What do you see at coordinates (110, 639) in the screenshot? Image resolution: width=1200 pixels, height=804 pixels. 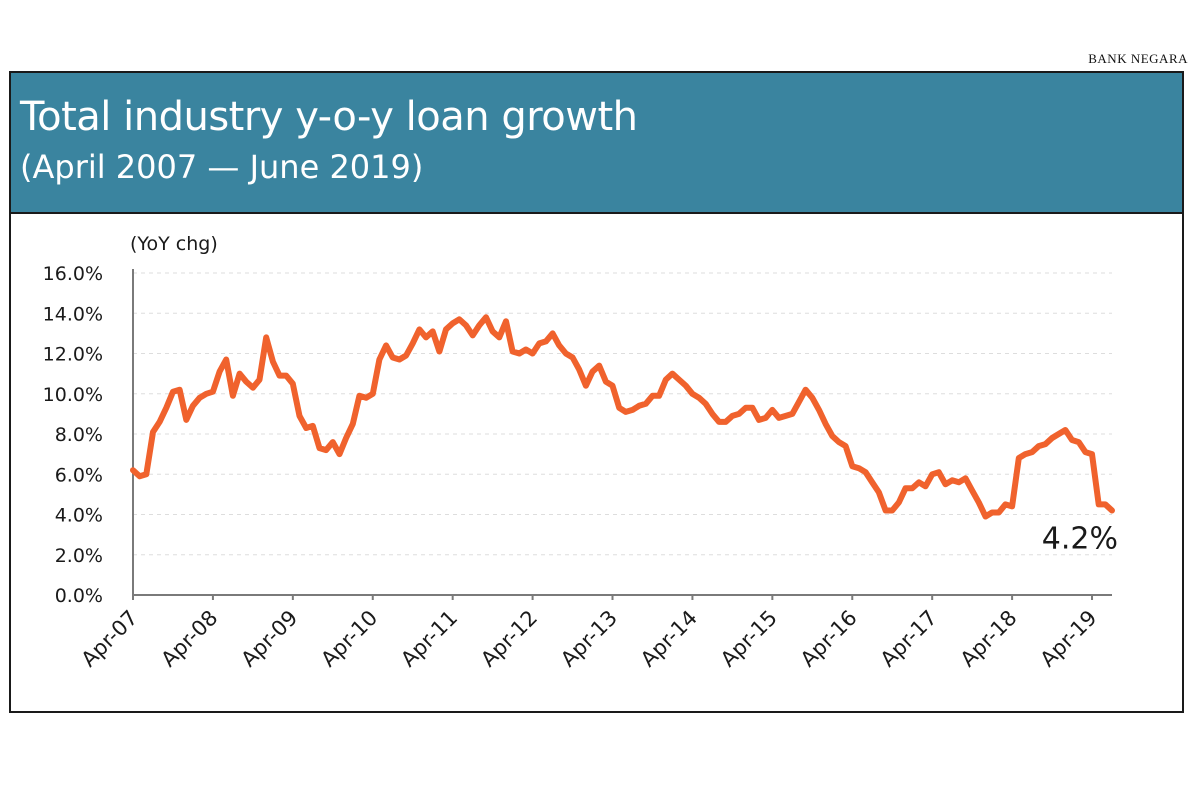 I see `x-tick-label: Apr-07` at bounding box center [110, 639].